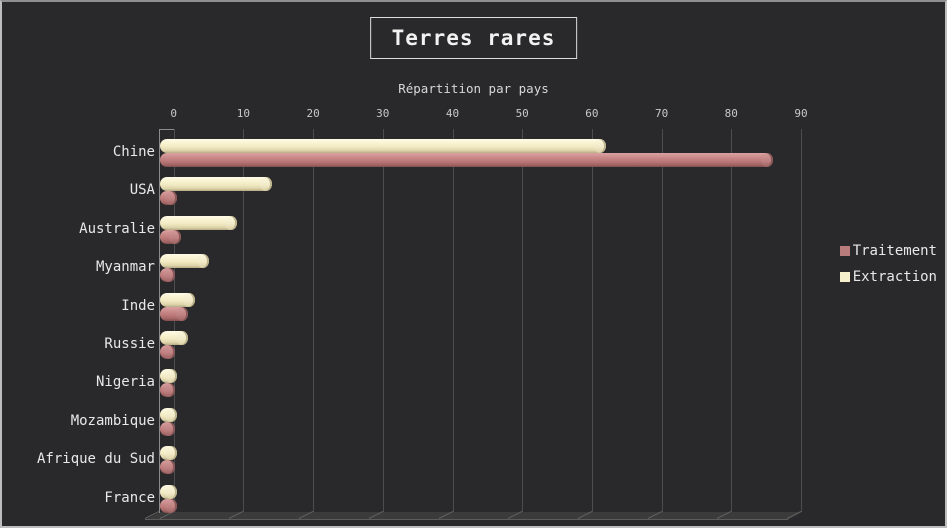 The image size is (947, 528). I want to click on legend-label-extraction: Extraction, so click(894, 276).